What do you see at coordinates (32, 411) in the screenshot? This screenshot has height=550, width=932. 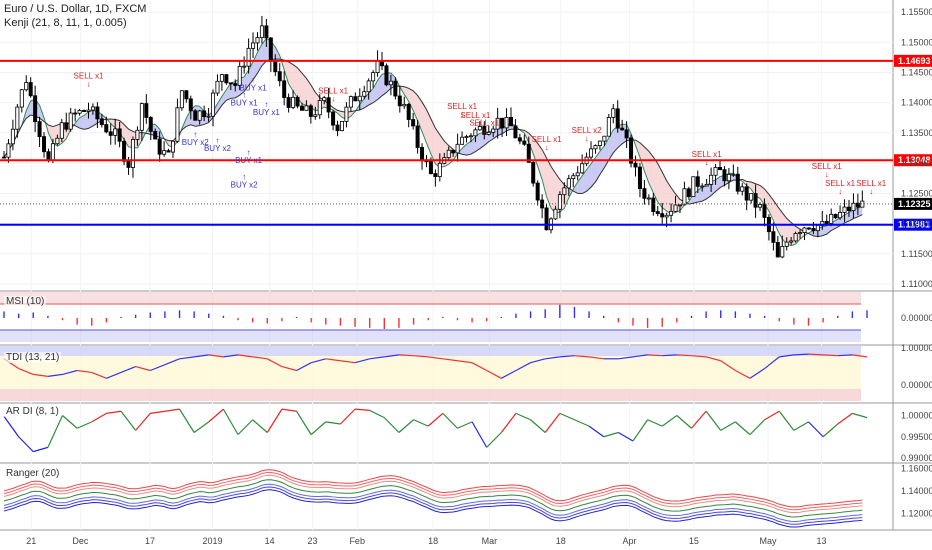 I see `ardi-pane-label: AR DI (8, 1)` at bounding box center [32, 411].